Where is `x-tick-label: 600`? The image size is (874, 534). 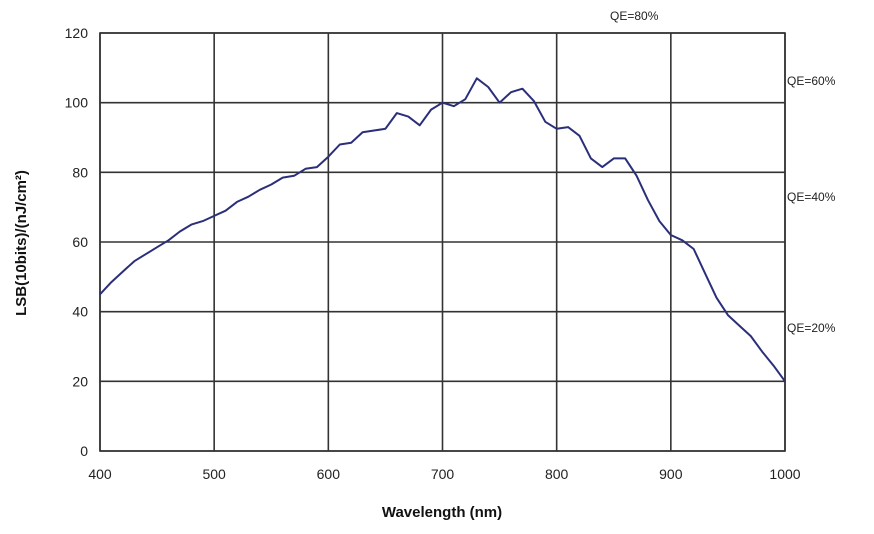
x-tick-label: 600 is located at coordinates (329, 474).